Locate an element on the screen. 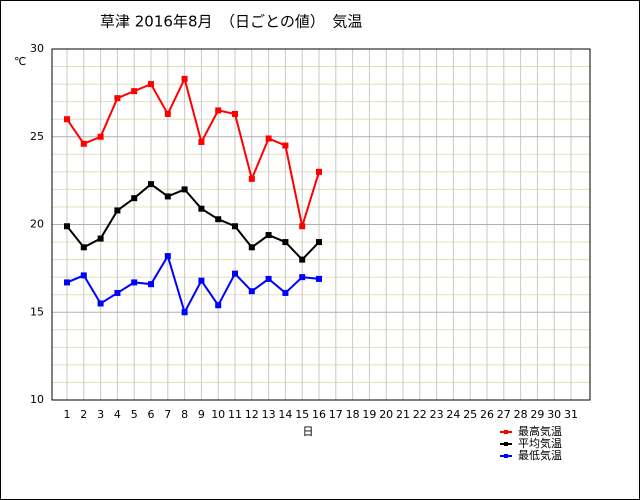 The image size is (640, 500). x-tick-label: 11 is located at coordinates (235, 414).